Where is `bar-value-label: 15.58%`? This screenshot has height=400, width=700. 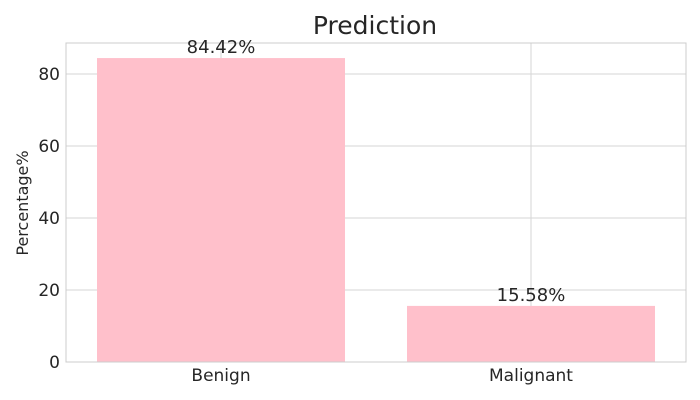 bar-value-label: 15.58% is located at coordinates (531, 295).